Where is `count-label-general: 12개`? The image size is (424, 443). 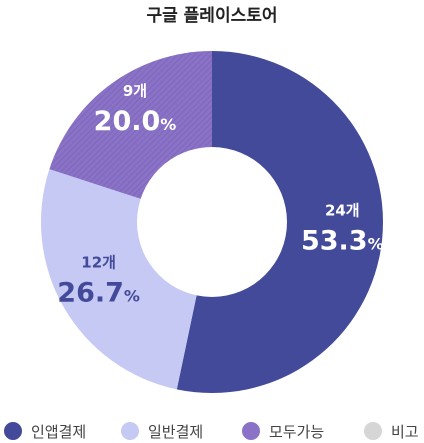 count-label-general: 12개 is located at coordinates (98, 263).